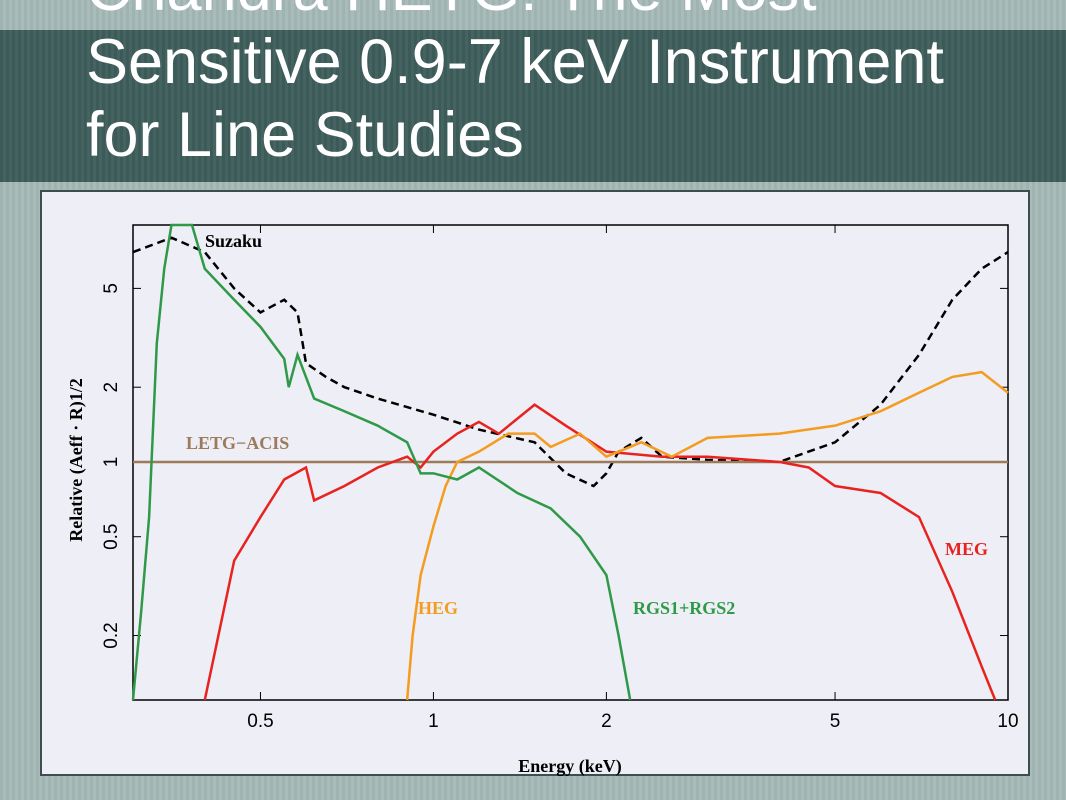  I want to click on series-label: HEG, so click(438, 608).